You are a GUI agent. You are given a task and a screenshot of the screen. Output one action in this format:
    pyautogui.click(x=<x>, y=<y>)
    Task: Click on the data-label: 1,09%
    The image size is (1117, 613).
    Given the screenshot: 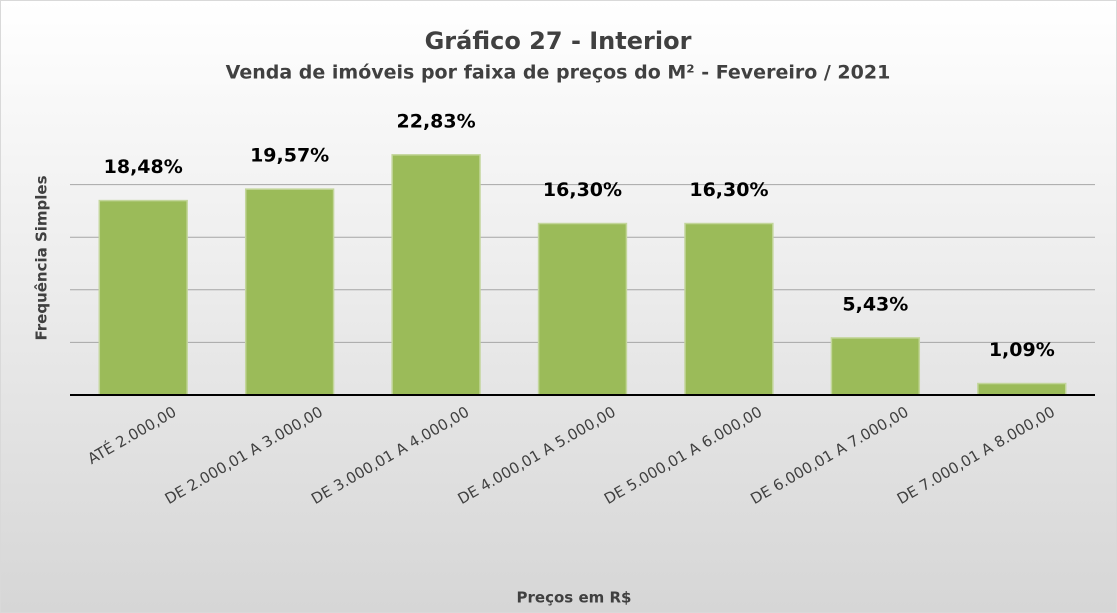 What is the action you would take?
    pyautogui.click(x=1022, y=350)
    